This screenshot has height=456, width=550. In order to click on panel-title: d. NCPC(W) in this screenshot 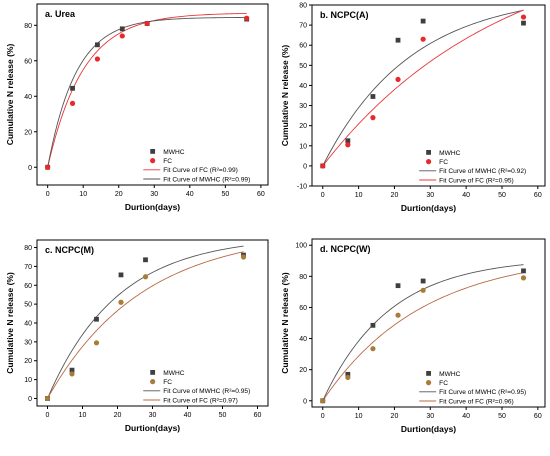, I will do `click(345, 249)`.